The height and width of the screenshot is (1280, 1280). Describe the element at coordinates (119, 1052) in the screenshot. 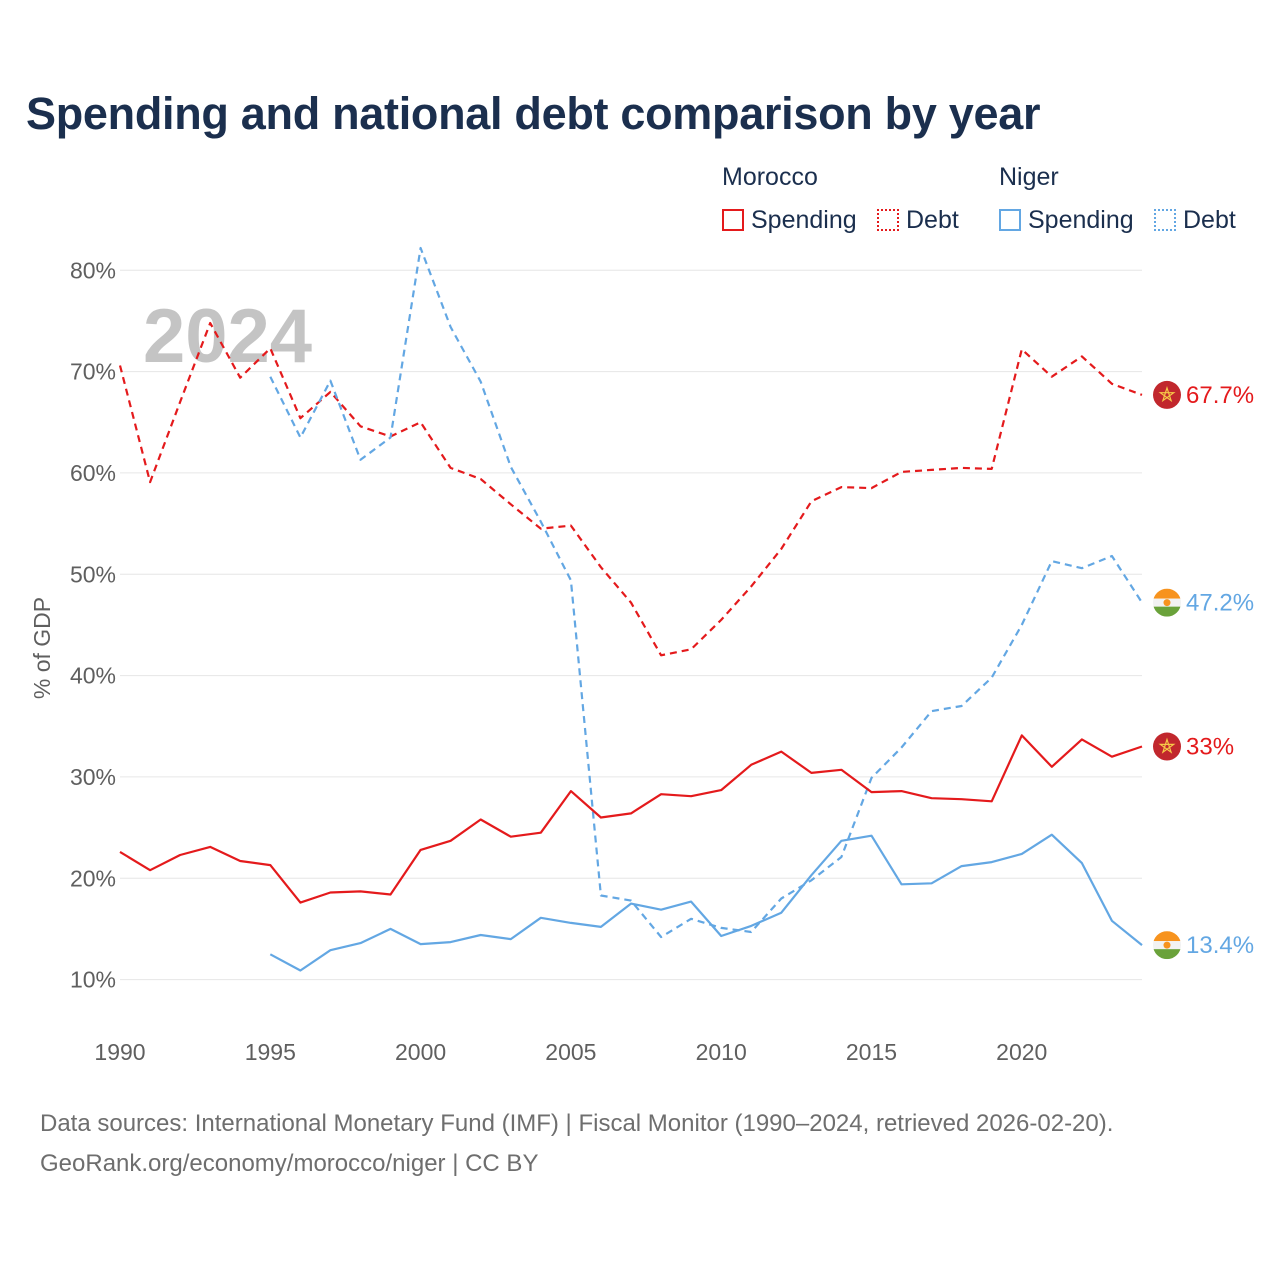

I see `x-tick-label: 1990` at that location.